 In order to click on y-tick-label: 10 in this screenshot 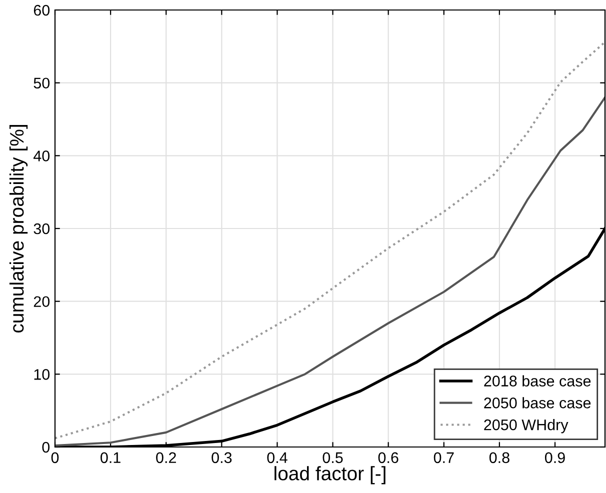, I will do `click(42, 374)`.